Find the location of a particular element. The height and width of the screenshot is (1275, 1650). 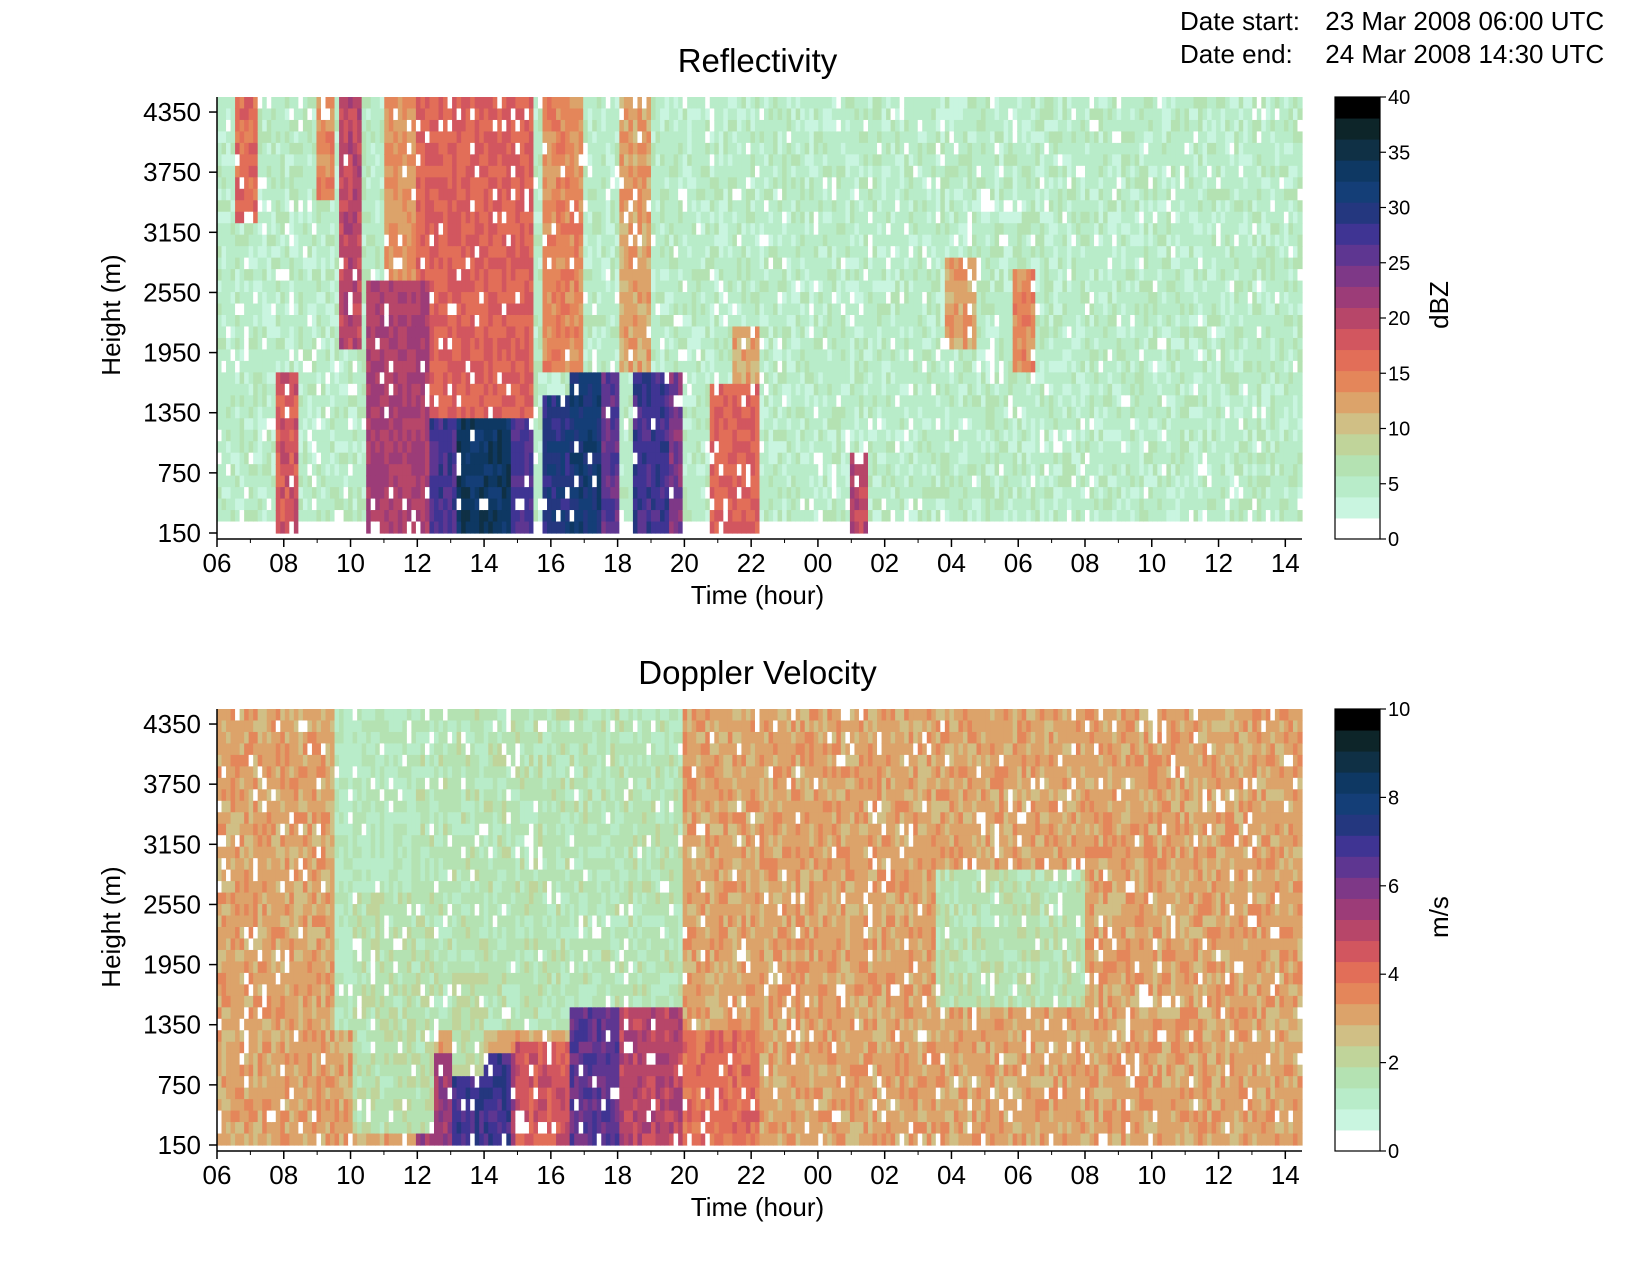

colorbar-tick-label: 2 is located at coordinates (1393, 1064).